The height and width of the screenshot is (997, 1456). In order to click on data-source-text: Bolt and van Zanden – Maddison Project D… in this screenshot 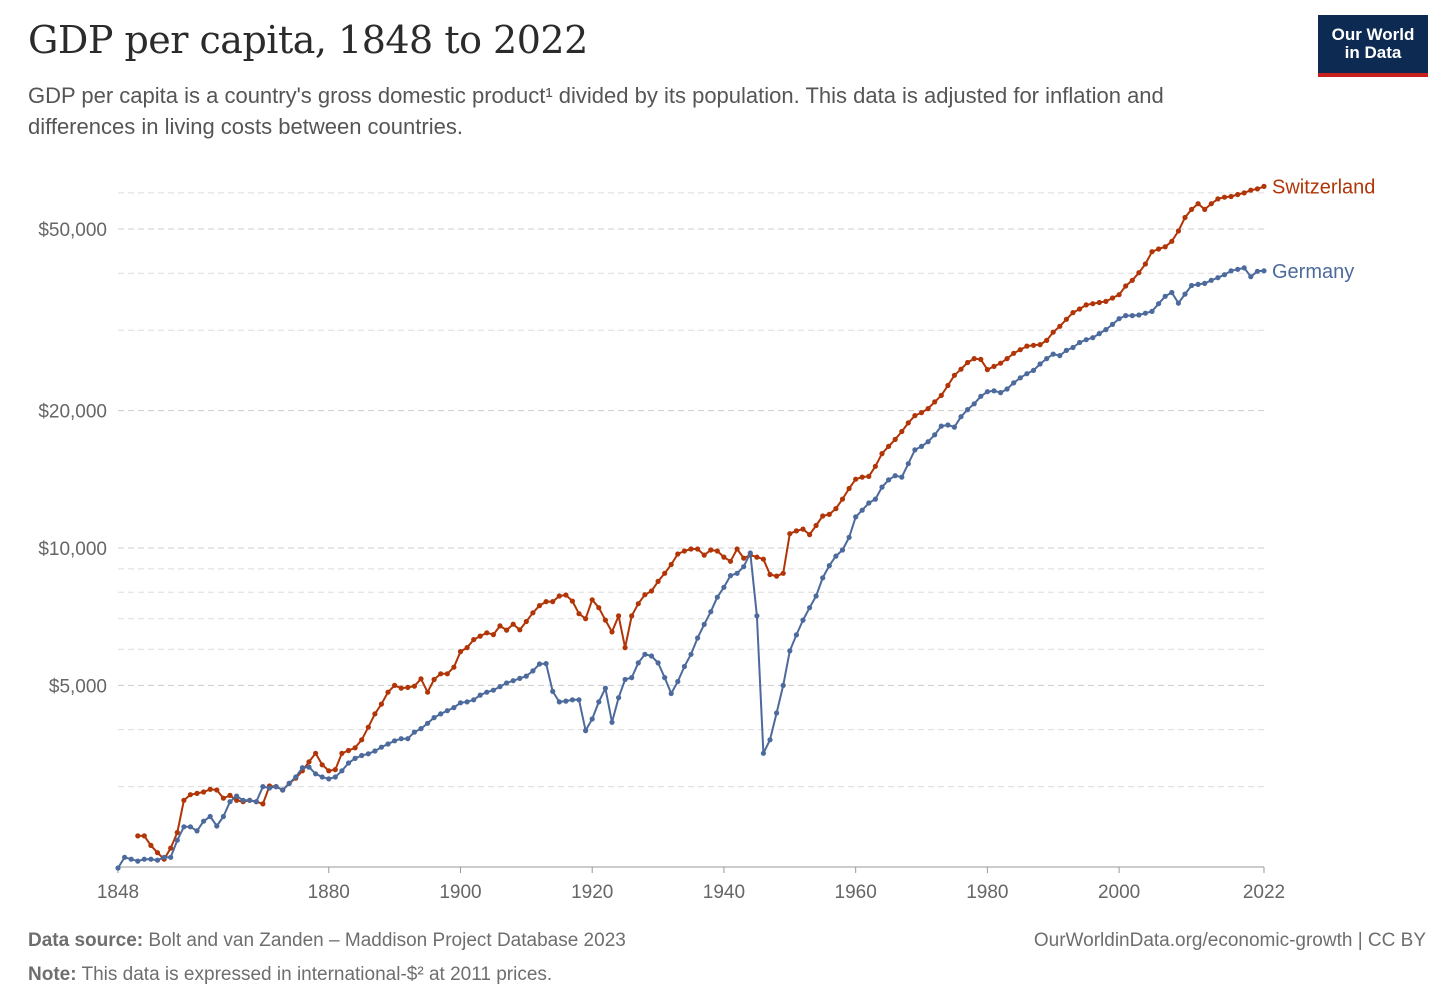, I will do `click(387, 940)`.